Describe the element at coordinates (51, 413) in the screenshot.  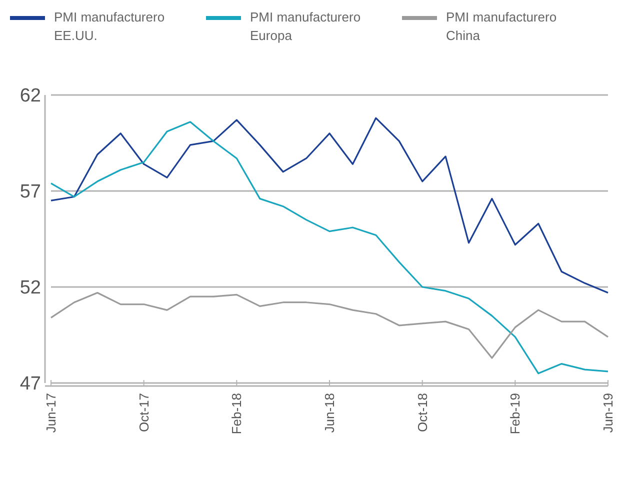
I see `x-tick-label: Jun-17` at that location.